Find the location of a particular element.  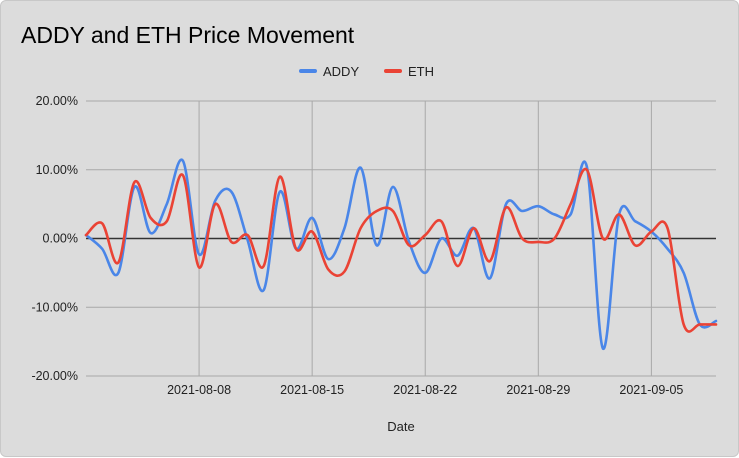

x-tick-label: 2021-08-08 is located at coordinates (199, 390).